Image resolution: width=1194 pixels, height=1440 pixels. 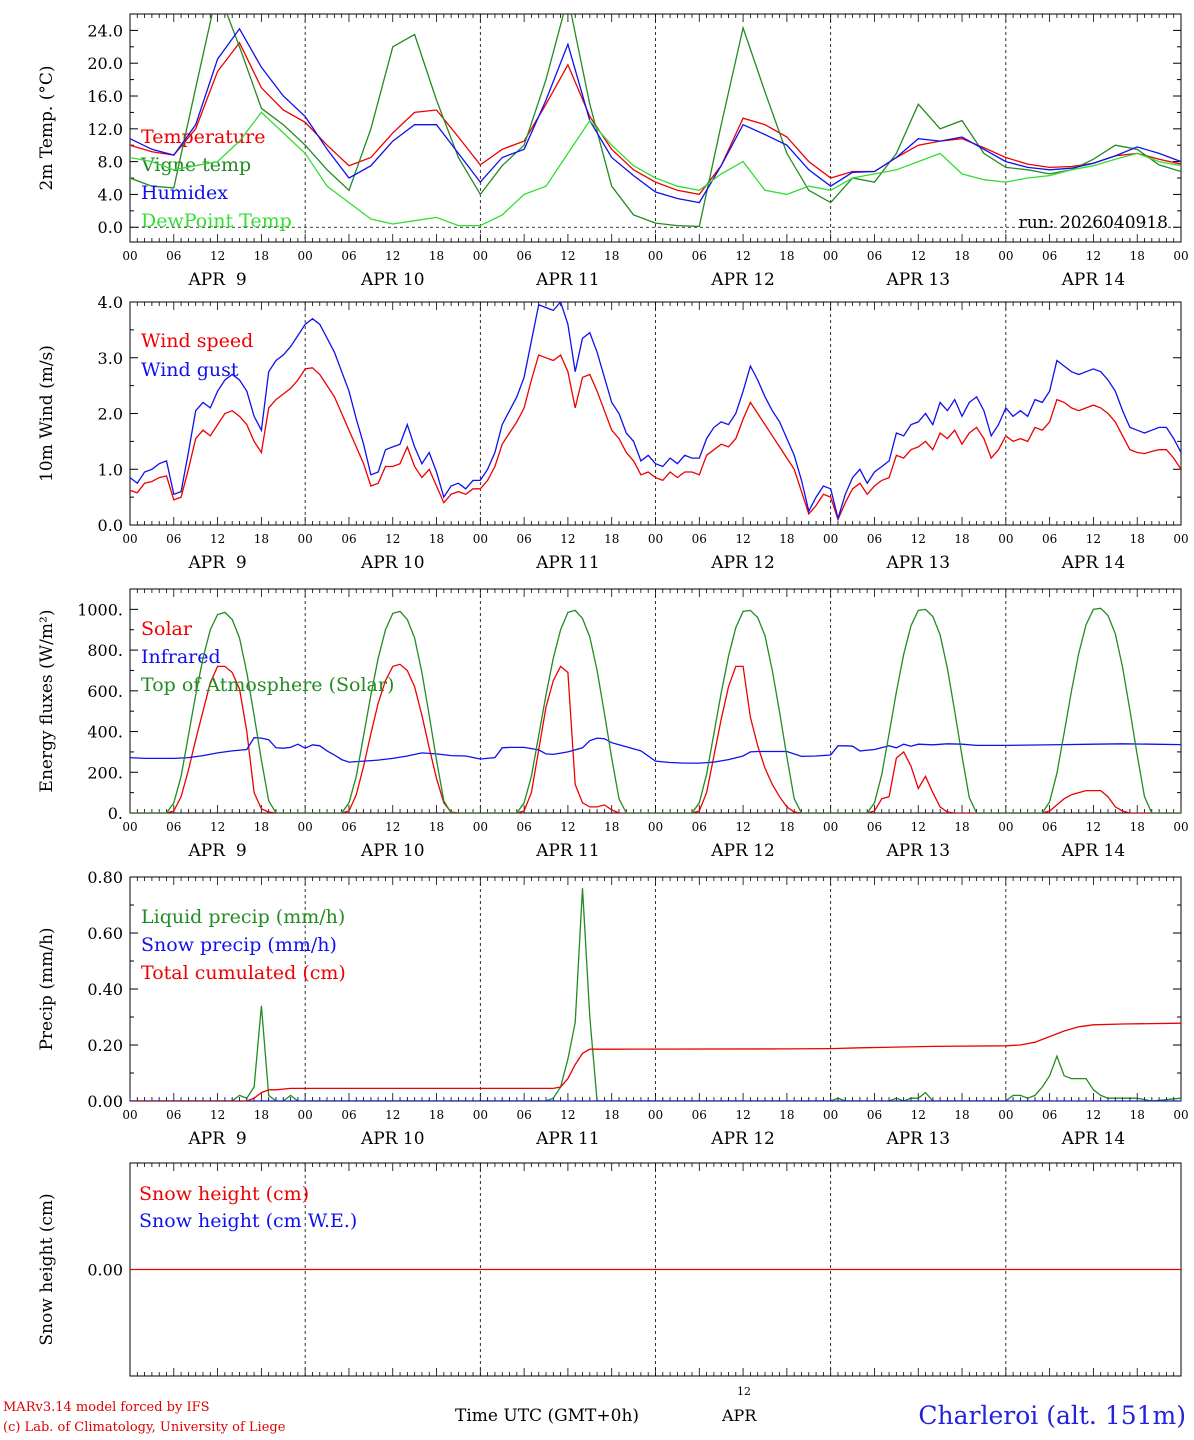 What do you see at coordinates (47, 1269) in the screenshot?
I see `y-axis-title: Snow height (cm)` at bounding box center [47, 1269].